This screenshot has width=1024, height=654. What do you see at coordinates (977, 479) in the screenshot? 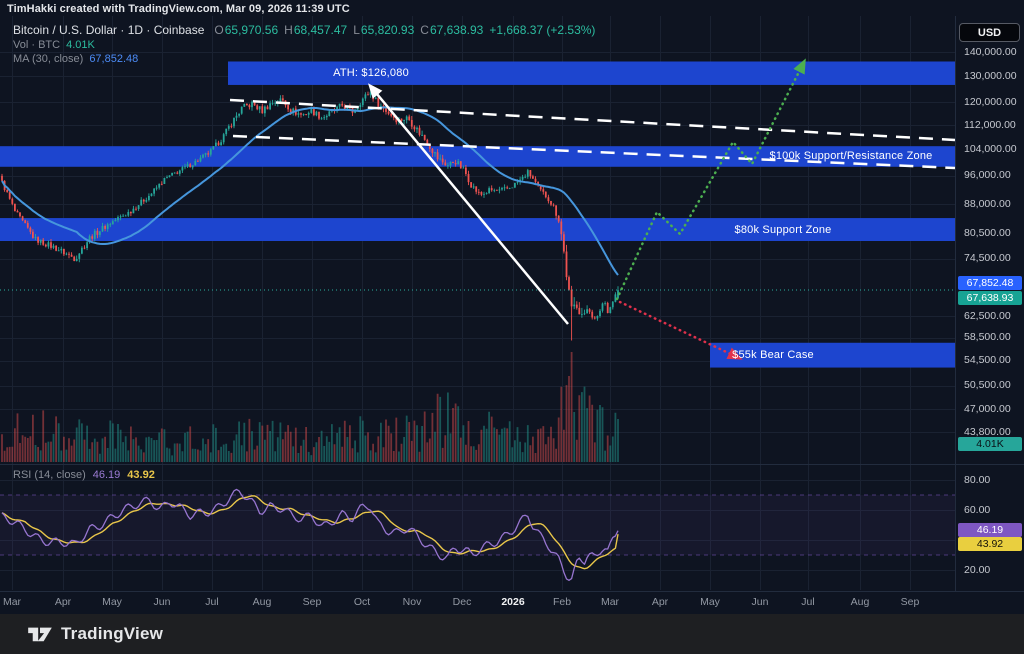
I see `rsi-tick: 80.00` at bounding box center [977, 479].